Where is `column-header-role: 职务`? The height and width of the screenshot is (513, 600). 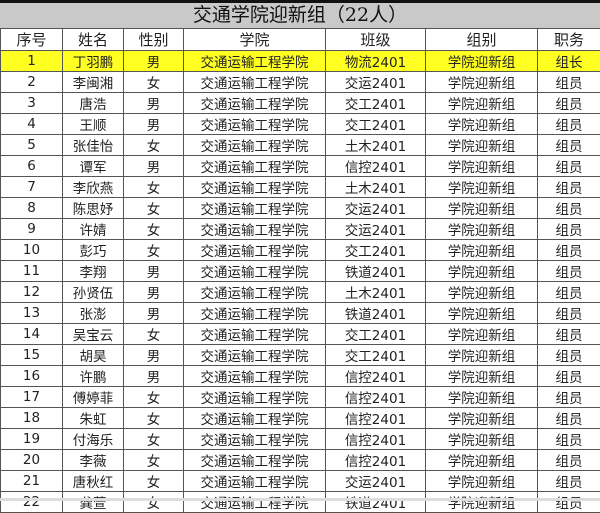 column-header-role: 职务 is located at coordinates (569, 40).